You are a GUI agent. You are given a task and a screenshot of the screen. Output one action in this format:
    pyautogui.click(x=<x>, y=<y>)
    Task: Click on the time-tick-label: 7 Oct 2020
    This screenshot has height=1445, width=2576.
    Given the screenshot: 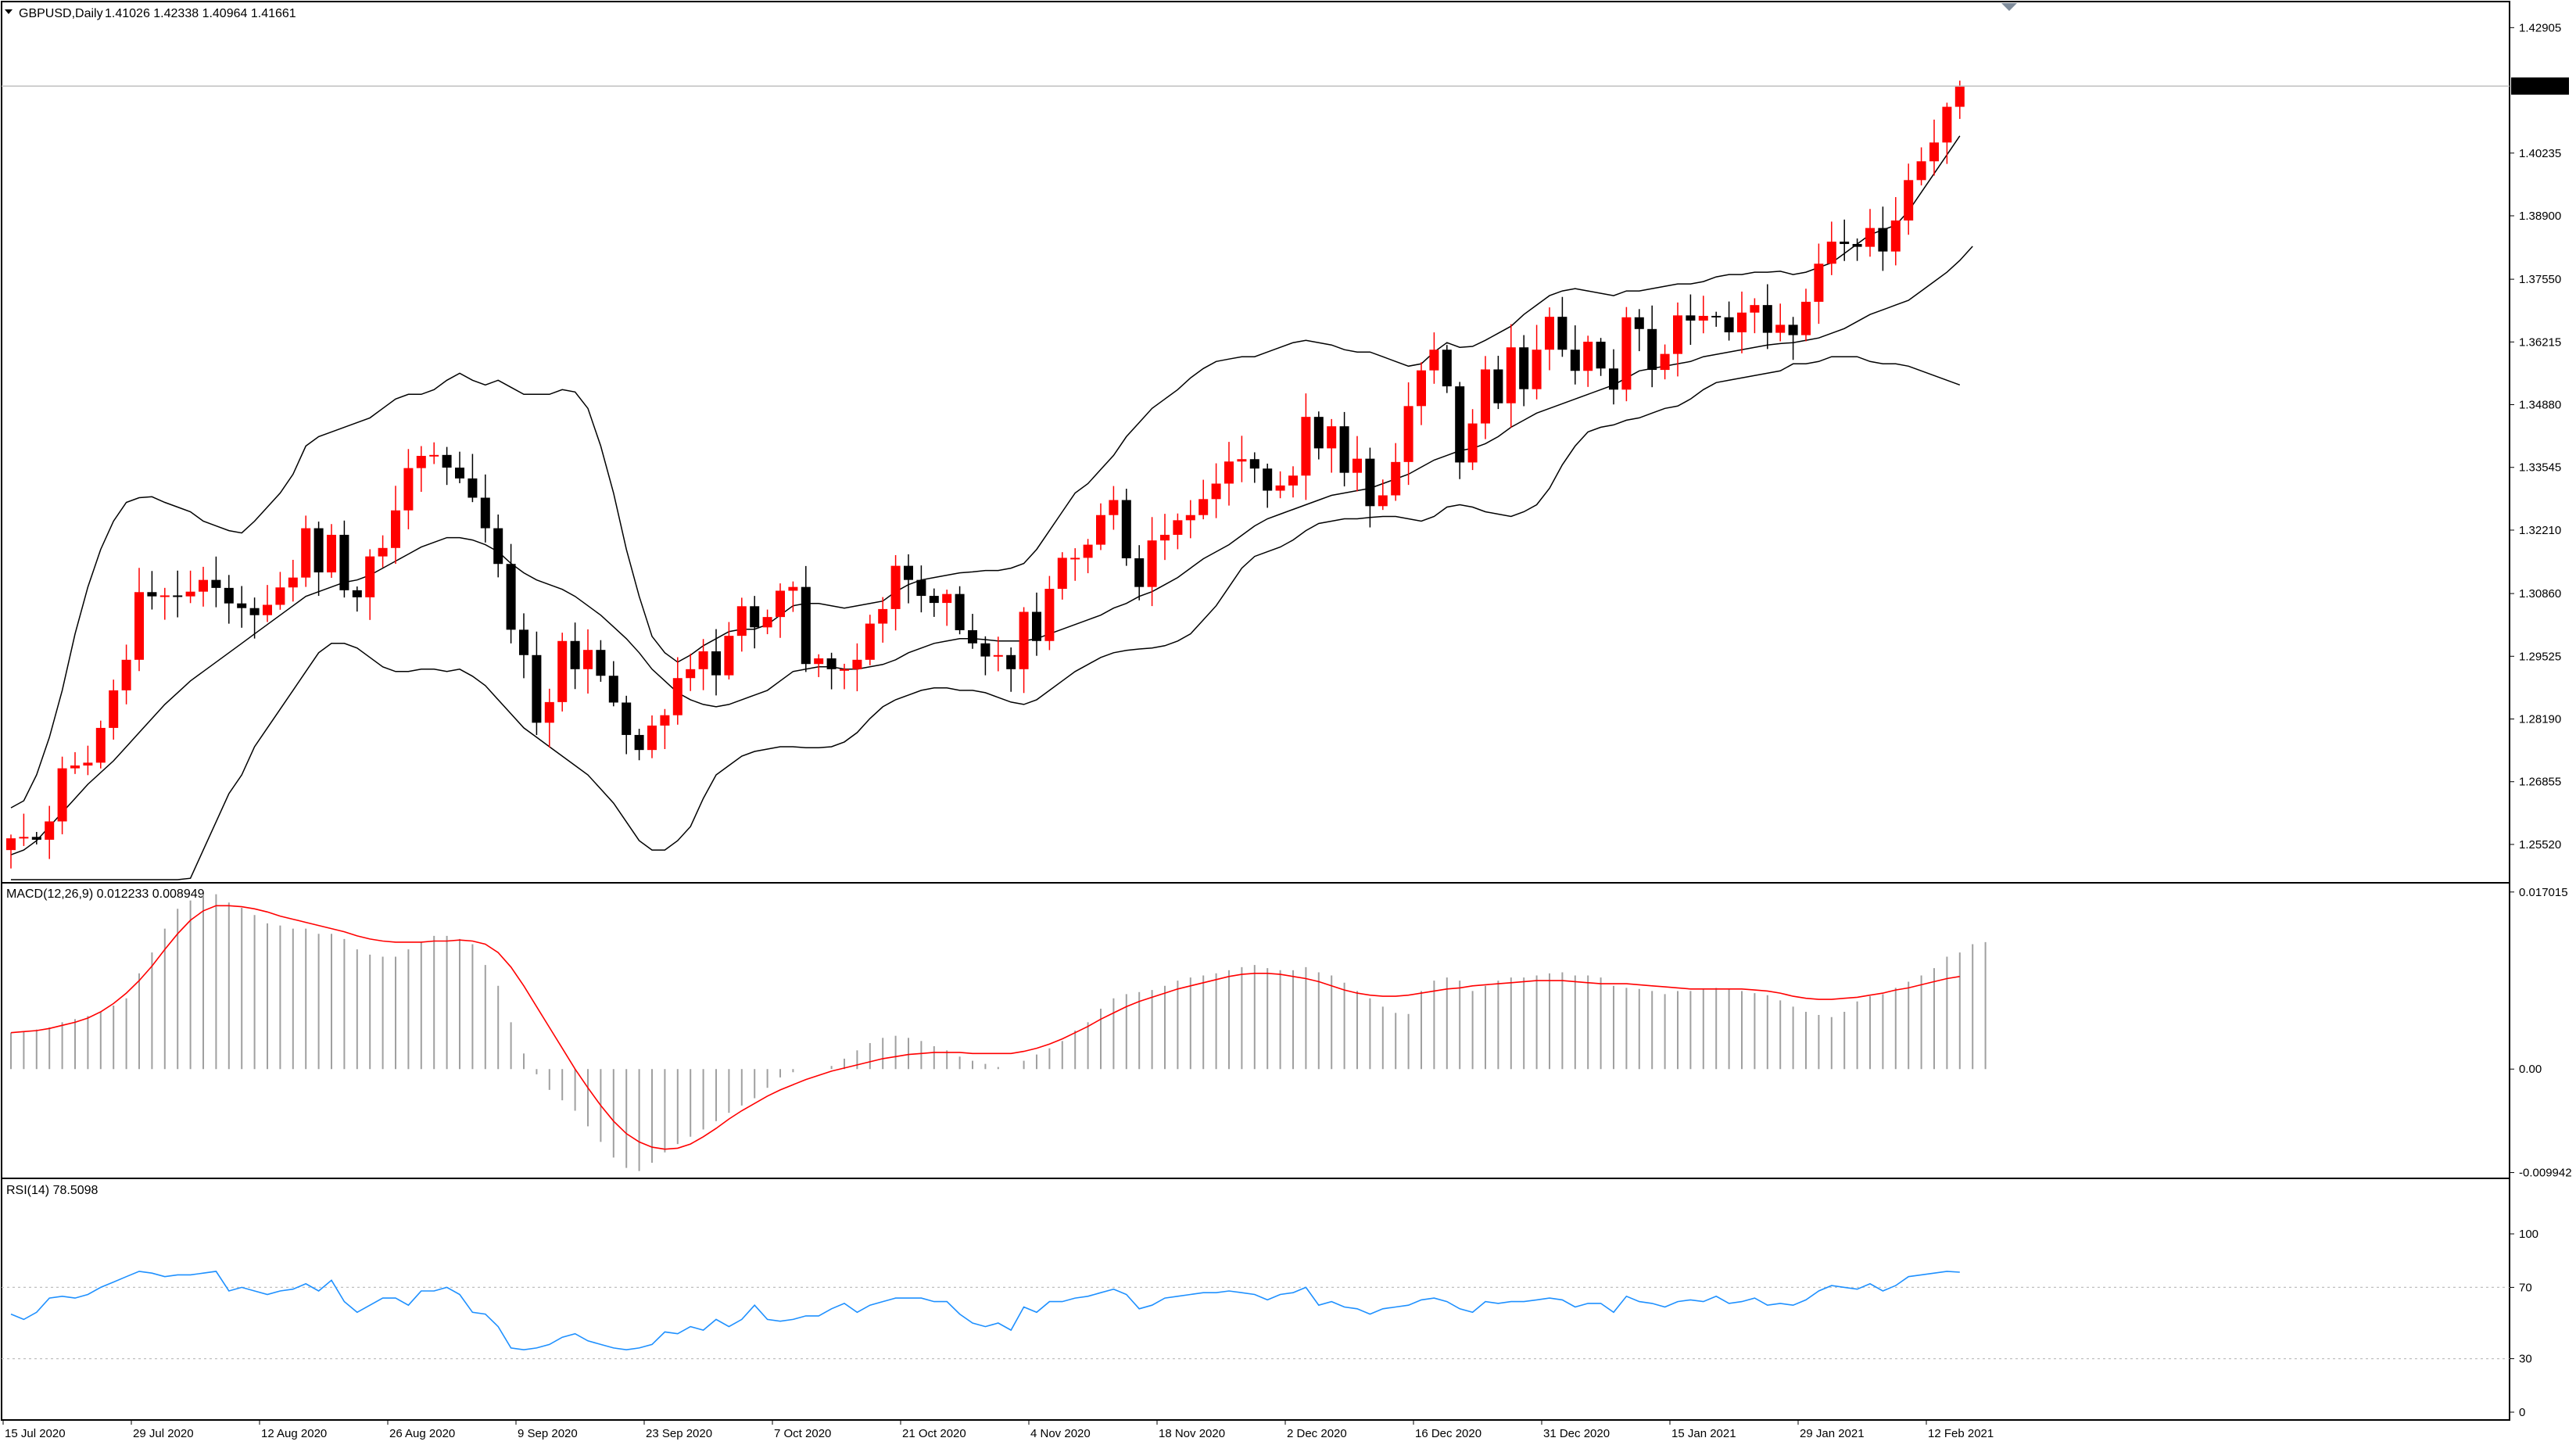 What is the action you would take?
    pyautogui.click(x=802, y=1433)
    